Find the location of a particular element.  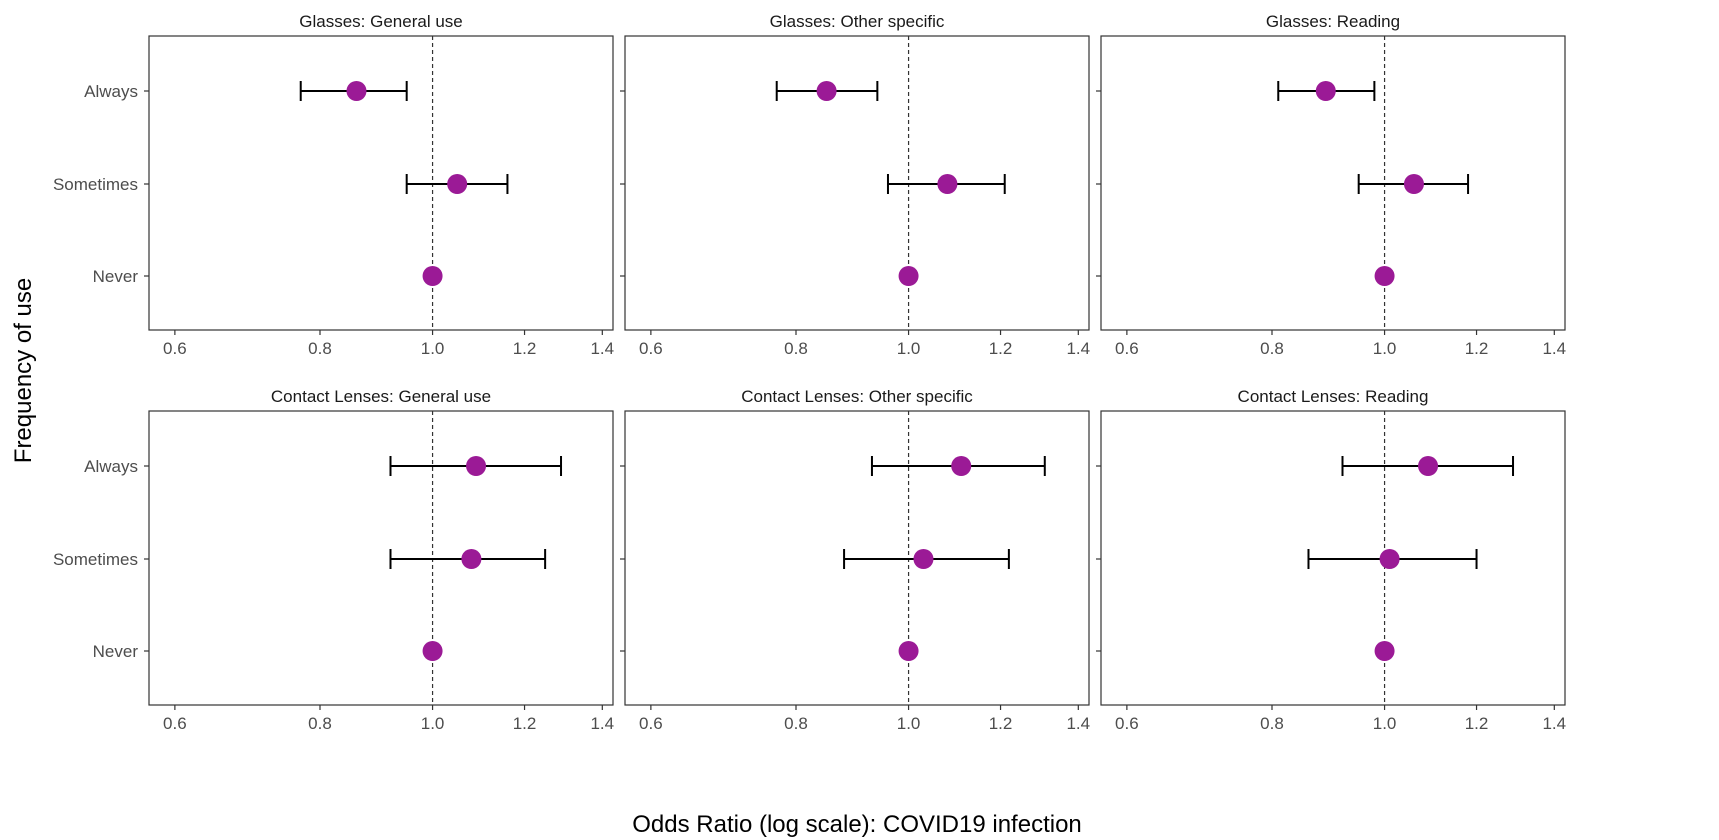

panel: Glasses: Other specific 0.6 0.8 1.0 1.2 1.4 is located at coordinates (855, 185).